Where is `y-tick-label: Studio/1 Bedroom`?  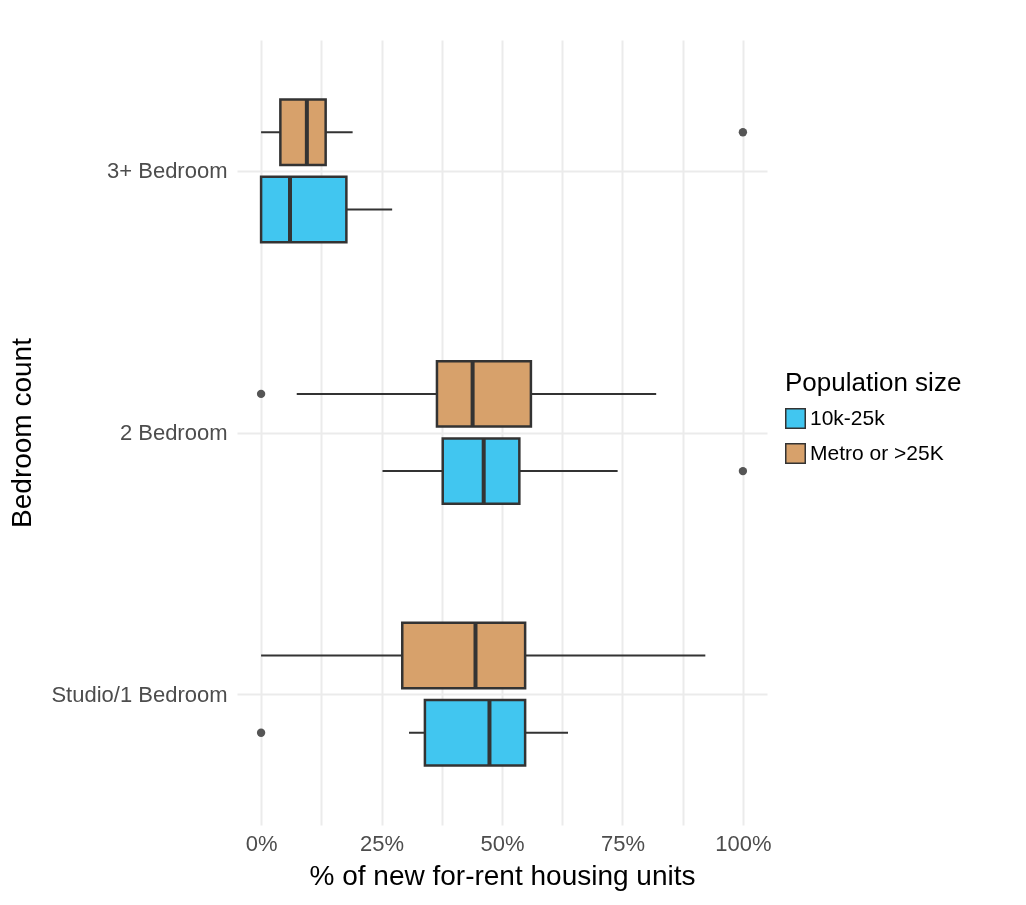 y-tick-label: Studio/1 Bedroom is located at coordinates (139, 694).